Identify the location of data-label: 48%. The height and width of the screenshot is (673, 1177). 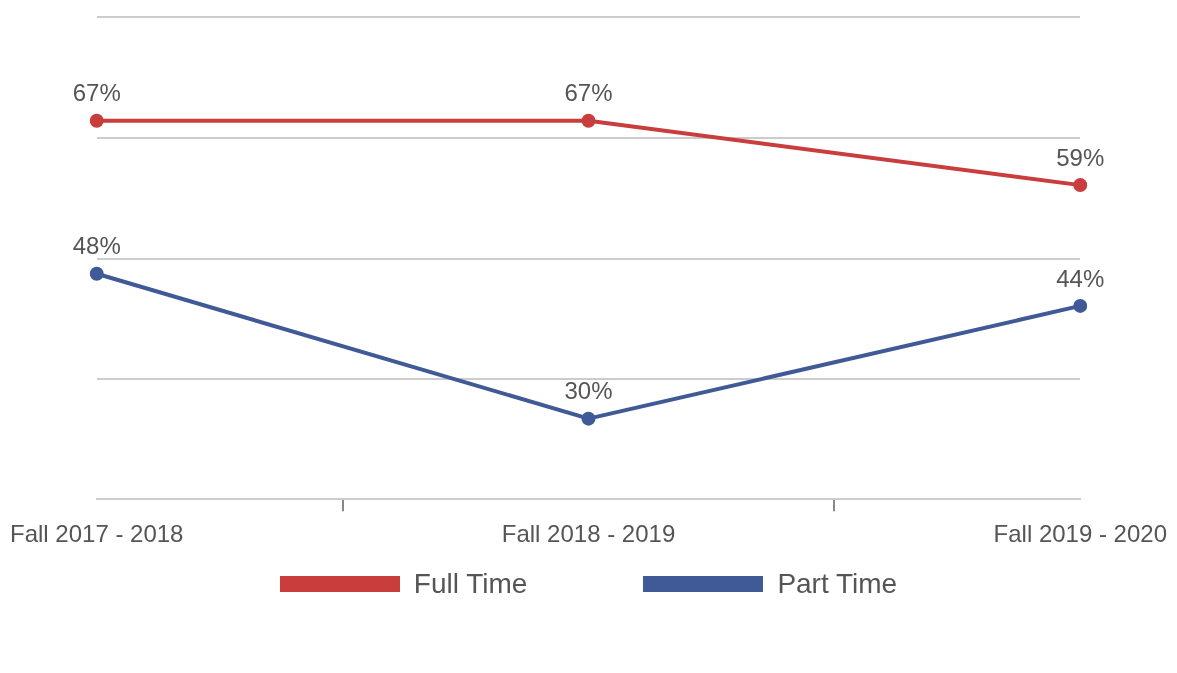
(96, 246).